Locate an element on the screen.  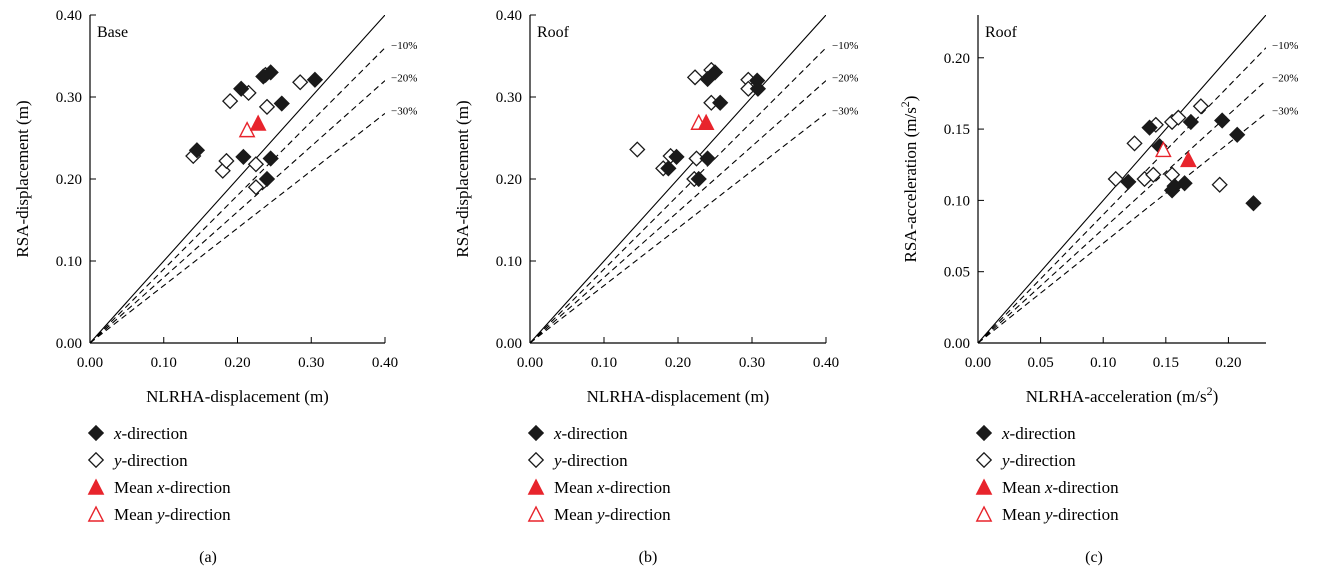
x-axis-label: NLRHA-acceleration (m/s2) is located at coordinates (1122, 395).